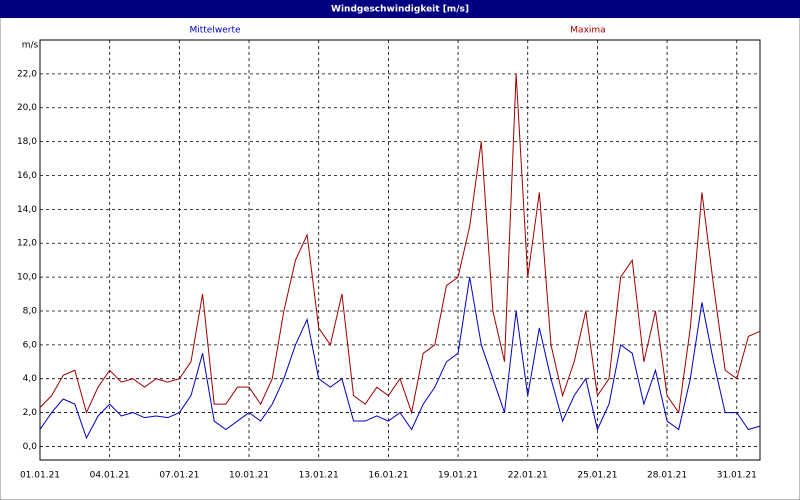 The image size is (800, 500). Describe the element at coordinates (214, 31) in the screenshot. I see `legend-label: Mittelwerte` at that location.